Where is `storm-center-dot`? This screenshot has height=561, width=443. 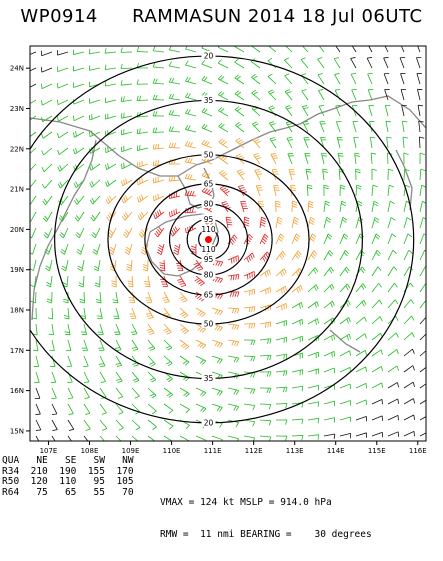
storm-center-dot is located at coordinates (208, 239).